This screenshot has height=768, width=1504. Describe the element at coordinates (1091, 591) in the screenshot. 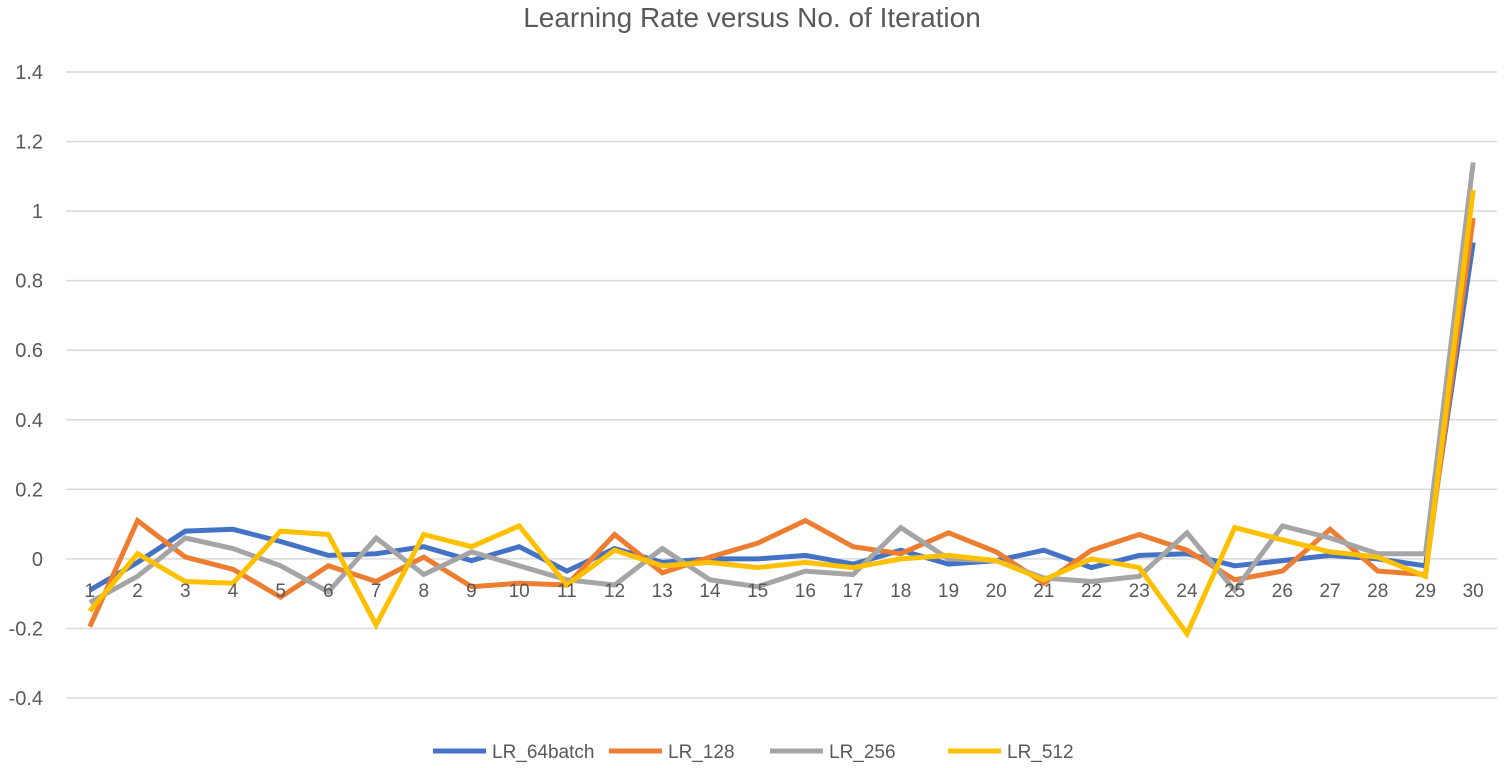

I see `x-tick-label: 22` at that location.